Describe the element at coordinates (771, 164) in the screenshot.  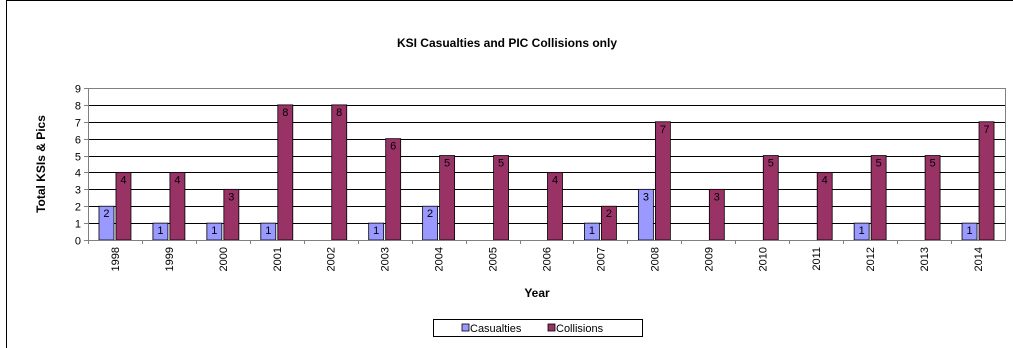
I see `data-label-collisions-2010: 5` at that location.